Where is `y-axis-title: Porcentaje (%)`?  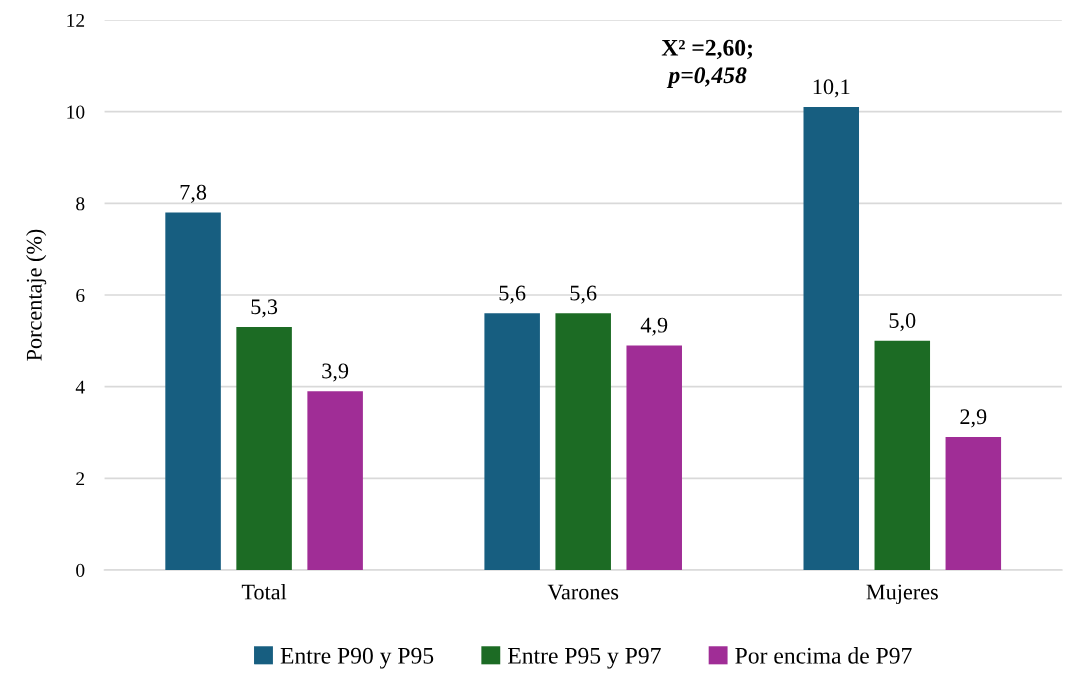
y-axis-title: Porcentaje (%) is located at coordinates (36, 295).